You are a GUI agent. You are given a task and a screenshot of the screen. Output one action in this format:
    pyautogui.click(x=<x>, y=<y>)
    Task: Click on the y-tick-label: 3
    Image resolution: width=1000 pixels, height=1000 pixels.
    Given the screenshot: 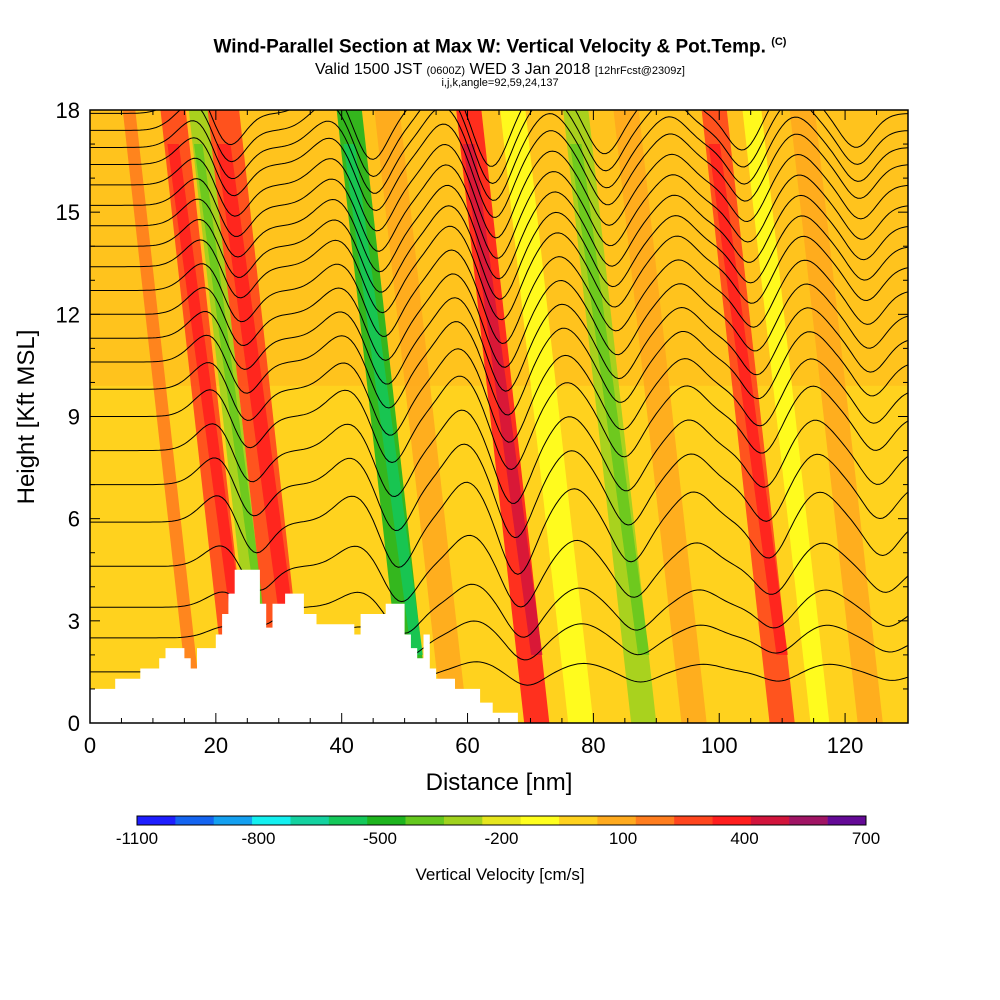 What is the action you would take?
    pyautogui.click(x=74, y=621)
    